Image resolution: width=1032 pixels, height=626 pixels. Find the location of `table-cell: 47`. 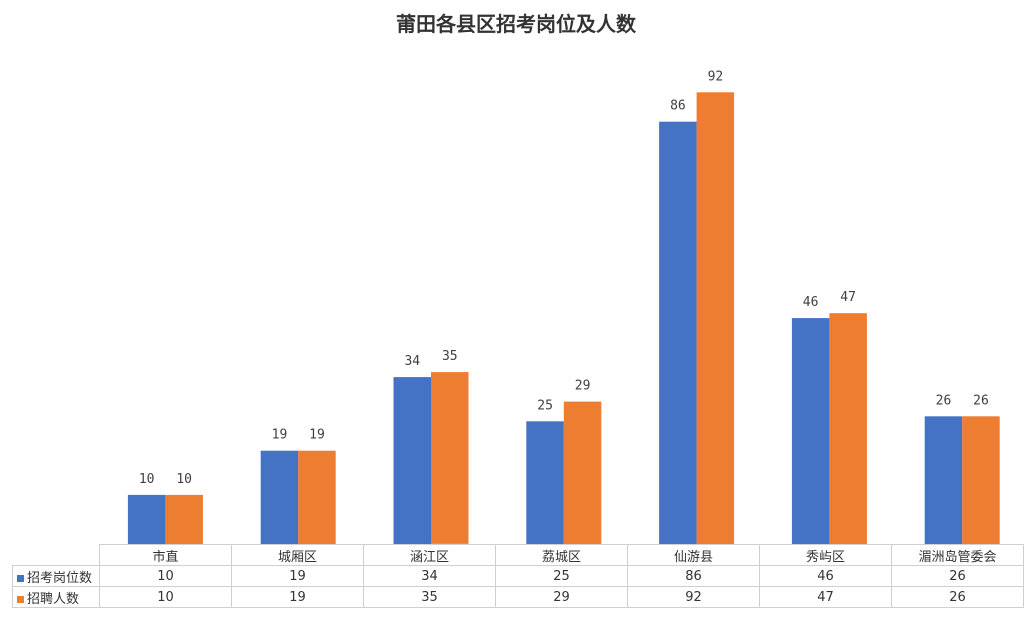

table-cell: 47 is located at coordinates (825, 597).